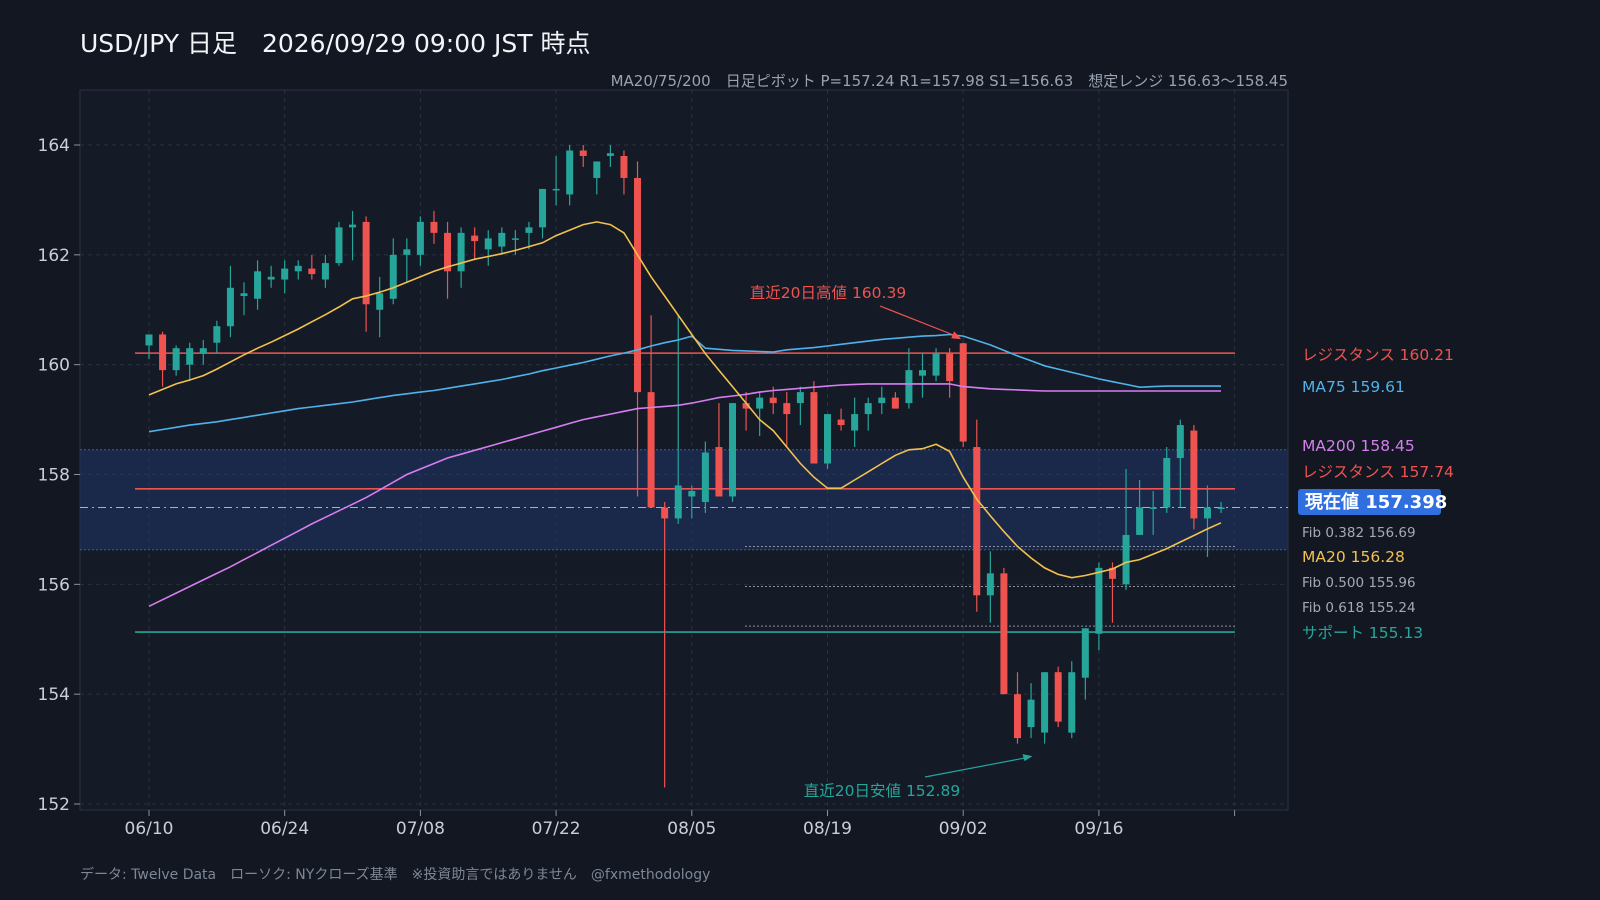 Image resolution: width=1600 pixels, height=900 pixels. Describe the element at coordinates (1359, 533) in the screenshot. I see `label-fib-382: Fib 0.382 156.69` at that location.